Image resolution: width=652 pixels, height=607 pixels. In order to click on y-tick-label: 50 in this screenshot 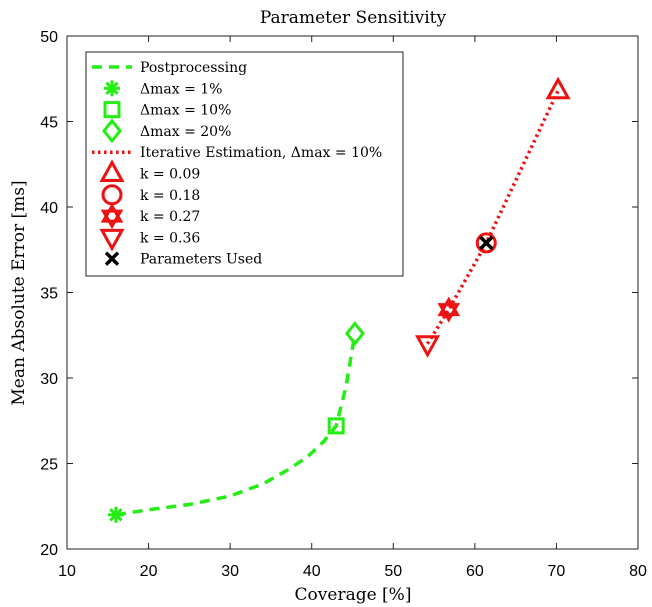, I will do `click(49, 37)`.